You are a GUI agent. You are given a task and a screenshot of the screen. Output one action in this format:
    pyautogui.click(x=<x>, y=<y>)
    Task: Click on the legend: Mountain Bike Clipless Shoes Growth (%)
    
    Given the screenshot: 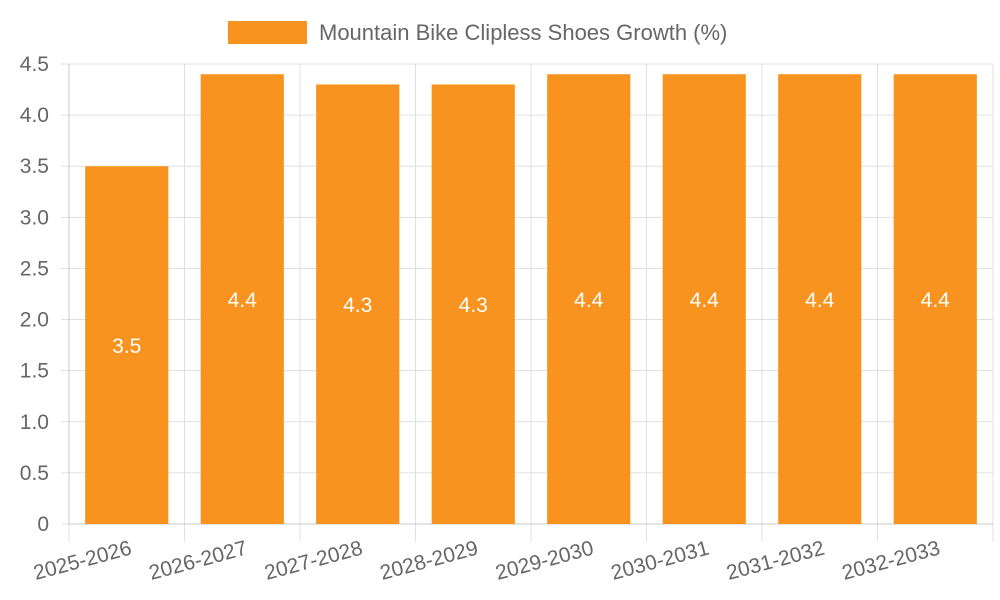 What is the action you would take?
    pyautogui.click(x=477, y=32)
    